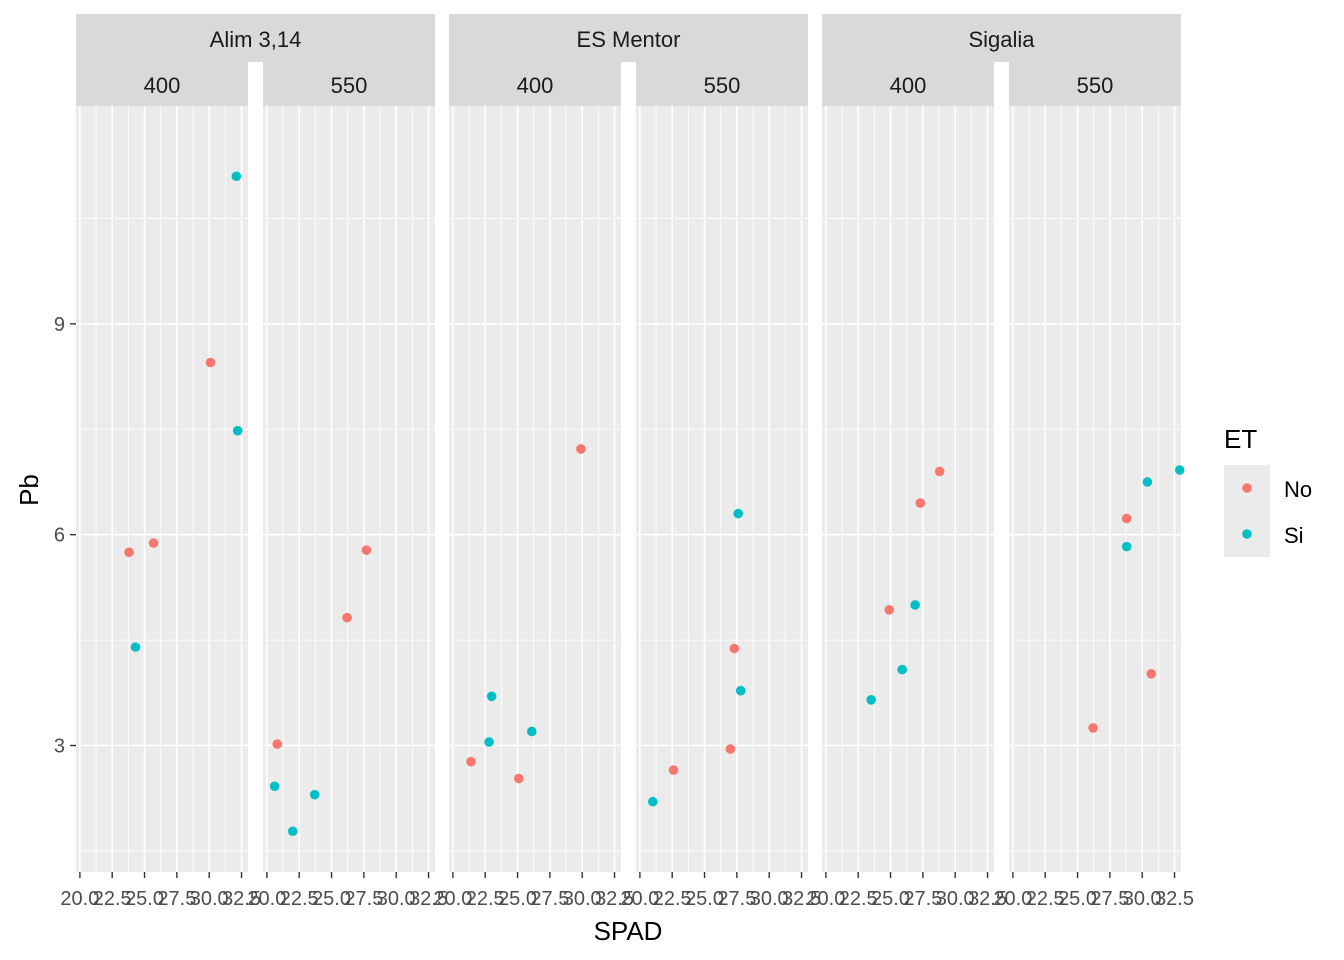  What do you see at coordinates (1247, 534) in the screenshot?
I see `legend-key-si` at bounding box center [1247, 534].